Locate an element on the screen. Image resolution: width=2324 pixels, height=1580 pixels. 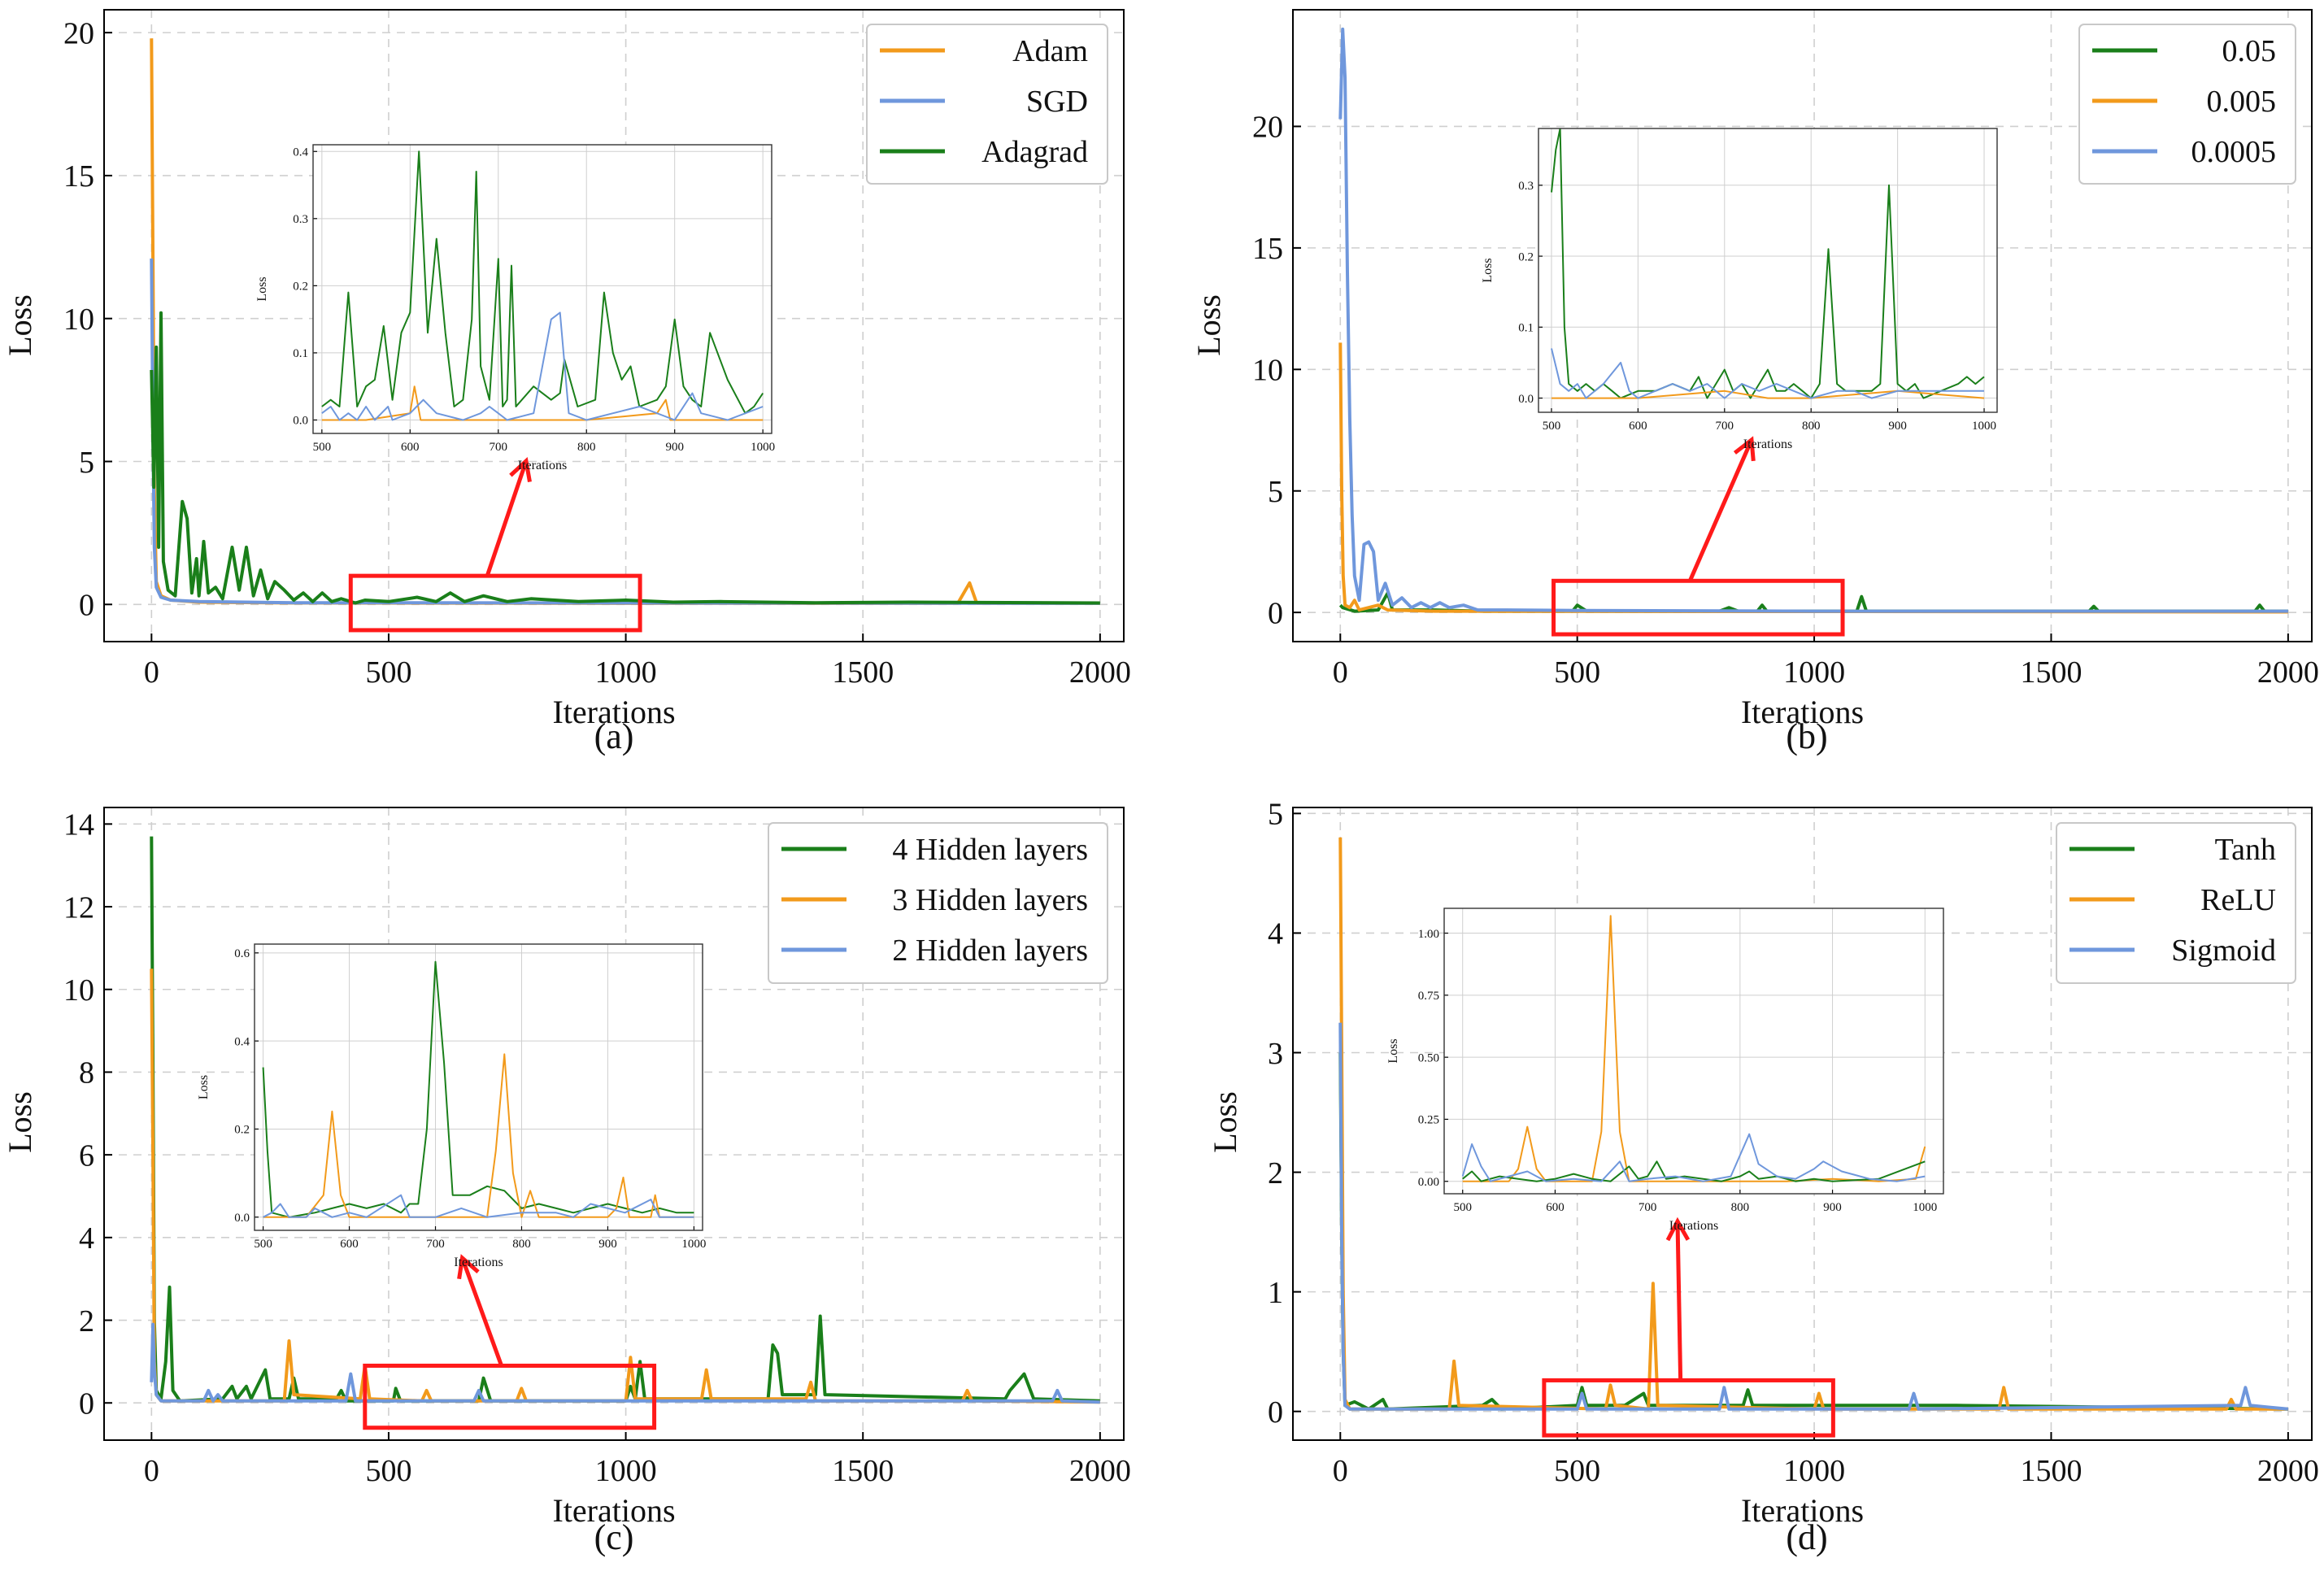
panel-c-inset-xtick-label: 900 is located at coordinates (607, 1244).